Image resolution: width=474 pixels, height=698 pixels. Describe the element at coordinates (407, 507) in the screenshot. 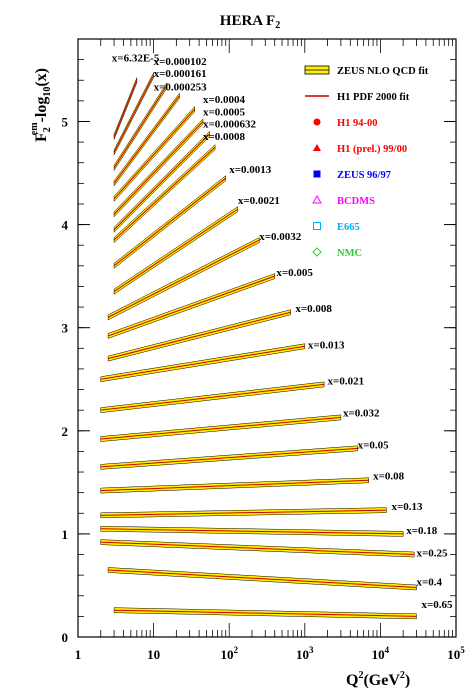

I see `series-label: x=0.13` at that location.